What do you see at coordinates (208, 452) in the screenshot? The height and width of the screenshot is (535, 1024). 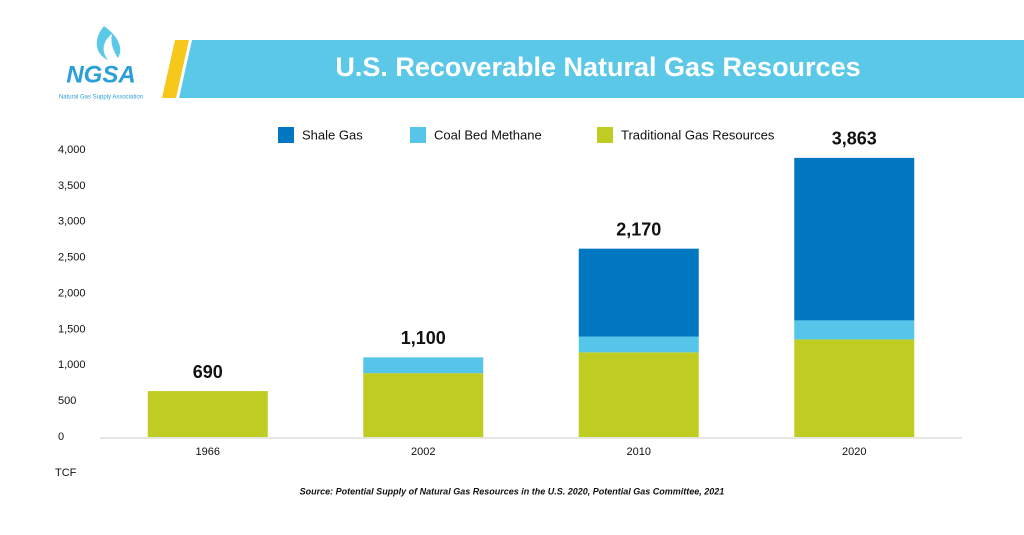 I see `x-tick-label: 1966` at bounding box center [208, 452].